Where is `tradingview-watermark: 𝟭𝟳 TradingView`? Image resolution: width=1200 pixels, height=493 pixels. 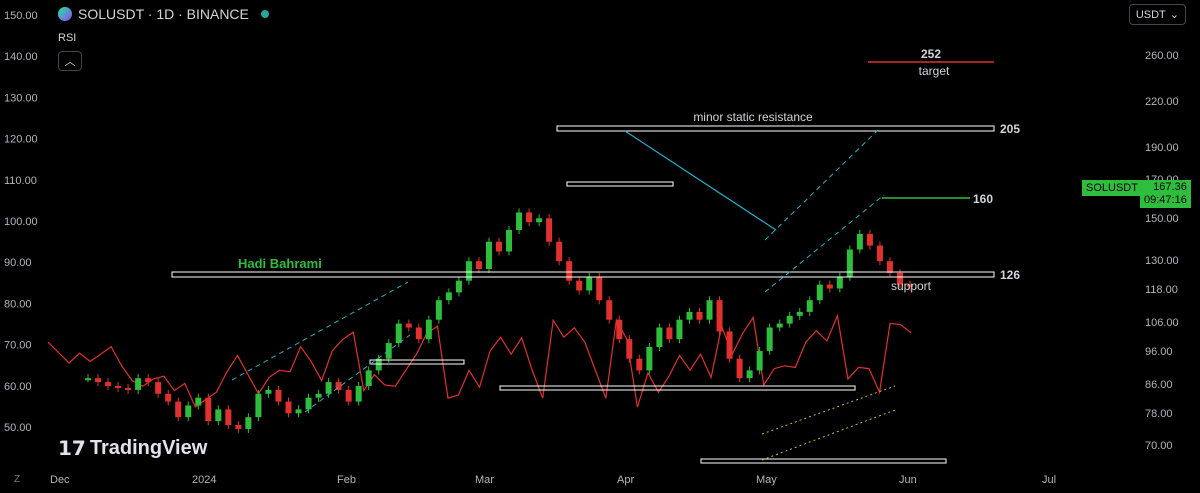
tradingview-watermark: 𝟭𝟳 TradingView is located at coordinates (132, 448).